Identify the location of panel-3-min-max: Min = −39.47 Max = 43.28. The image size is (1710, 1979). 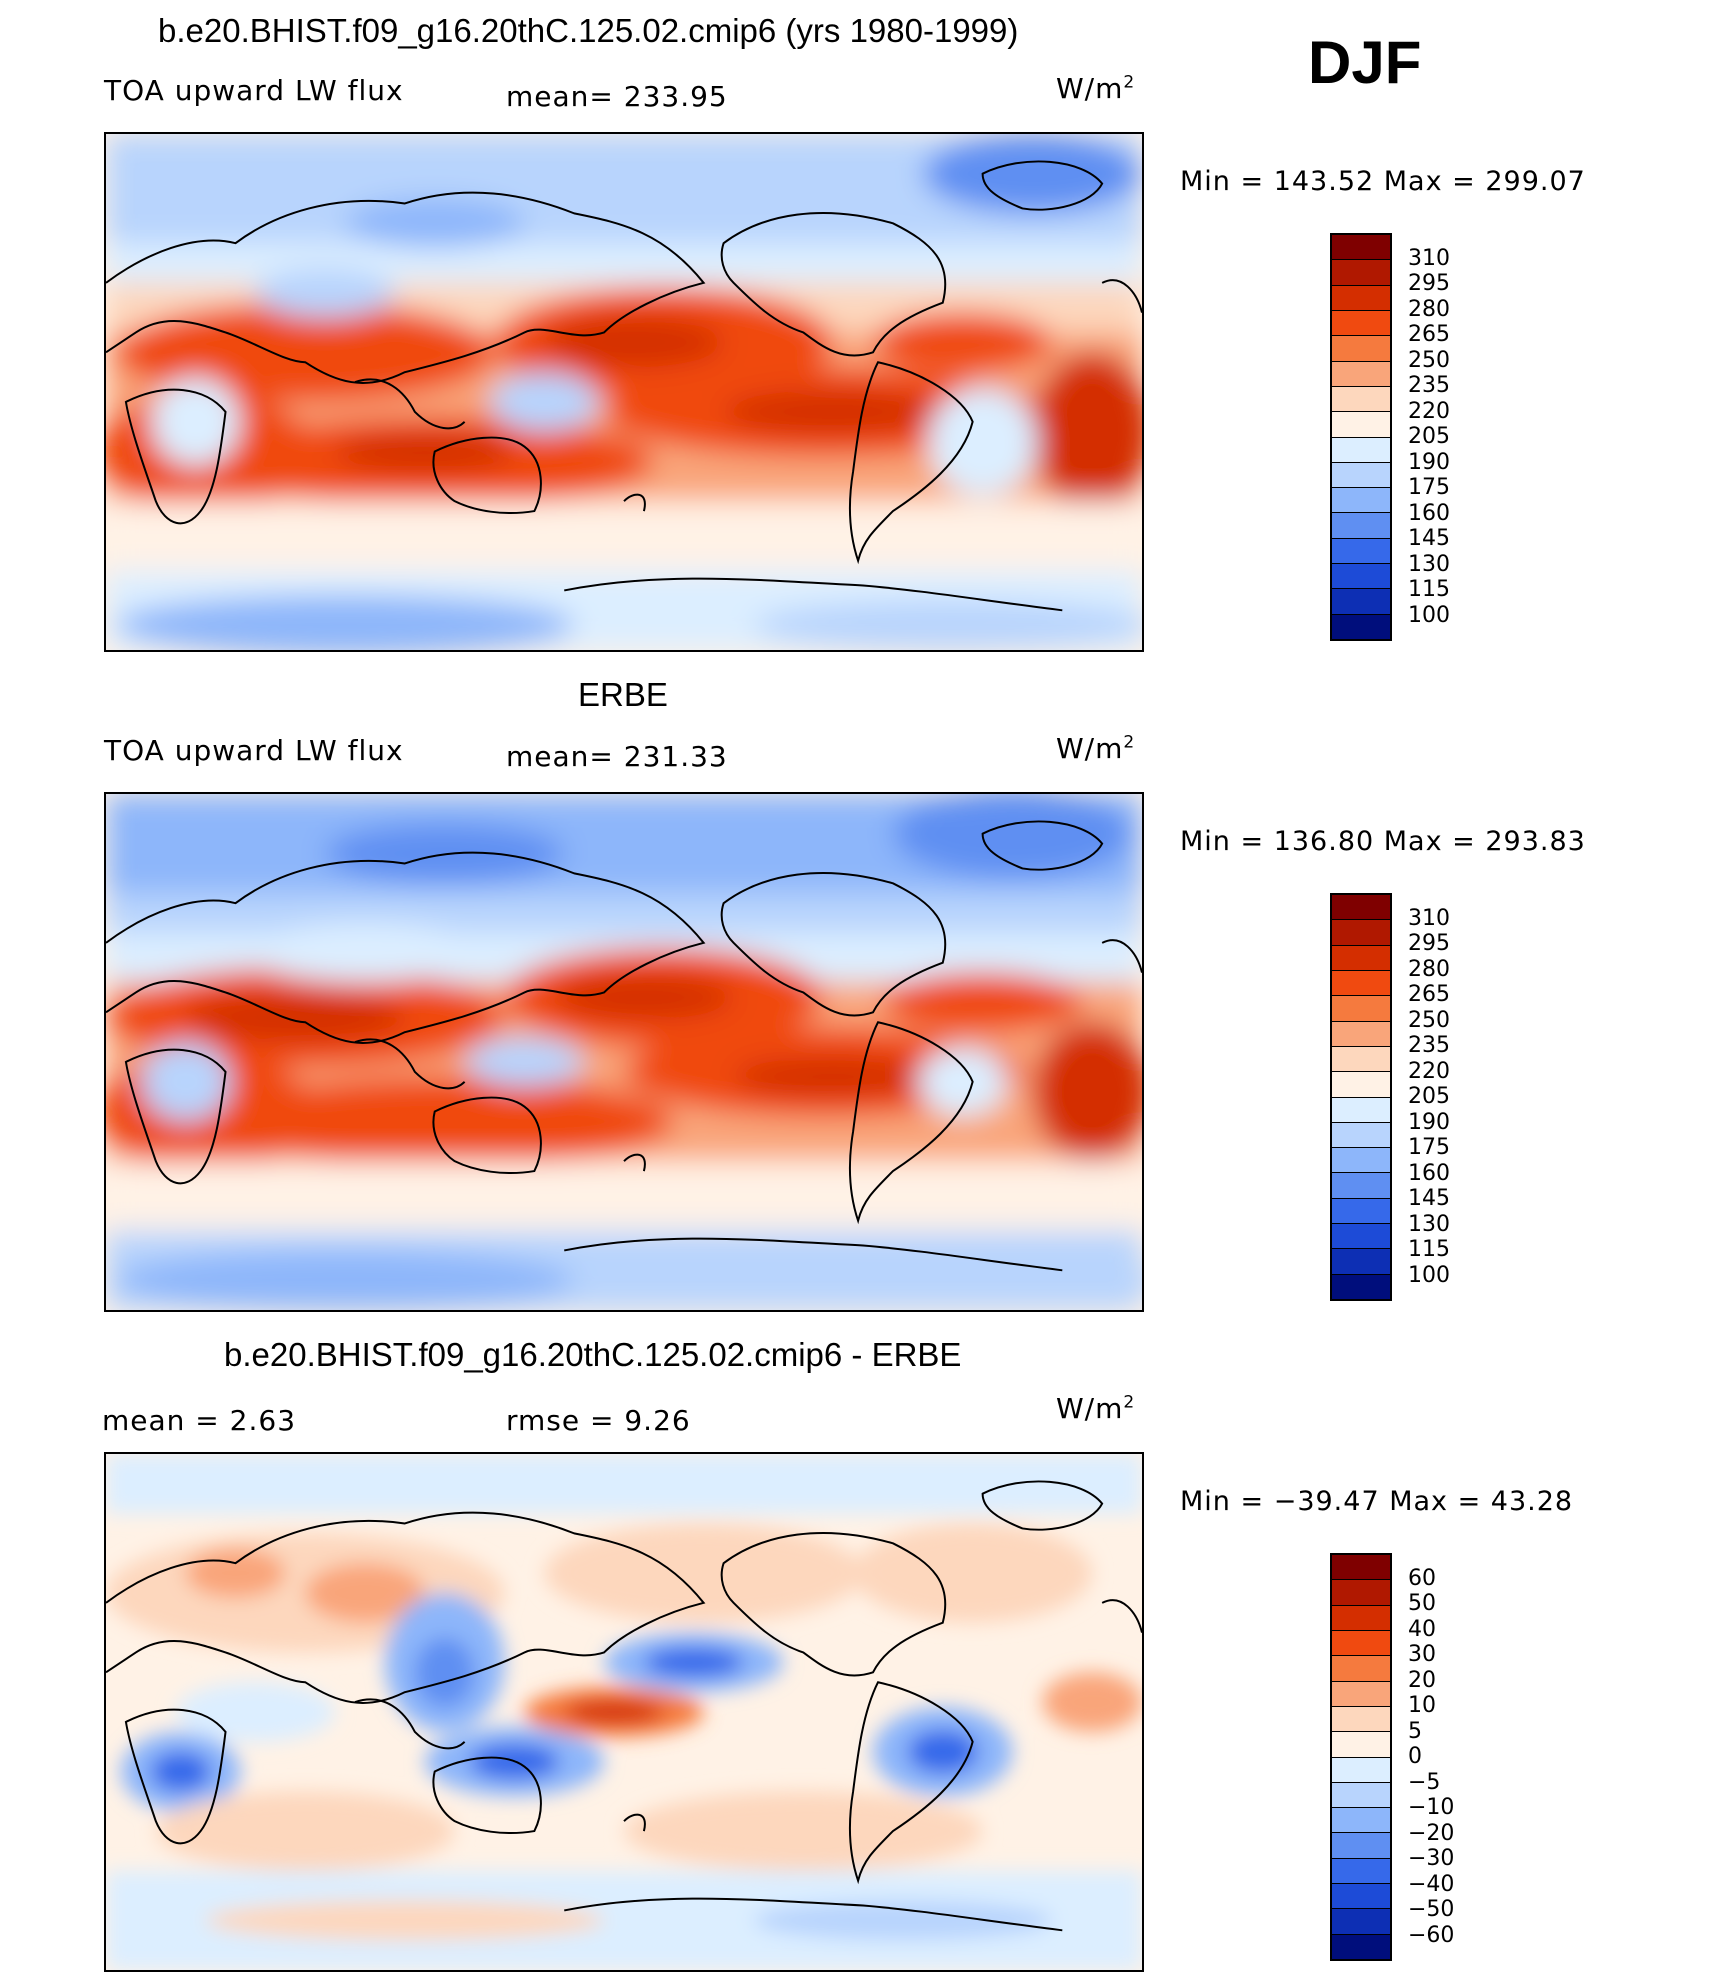
(1377, 1501).